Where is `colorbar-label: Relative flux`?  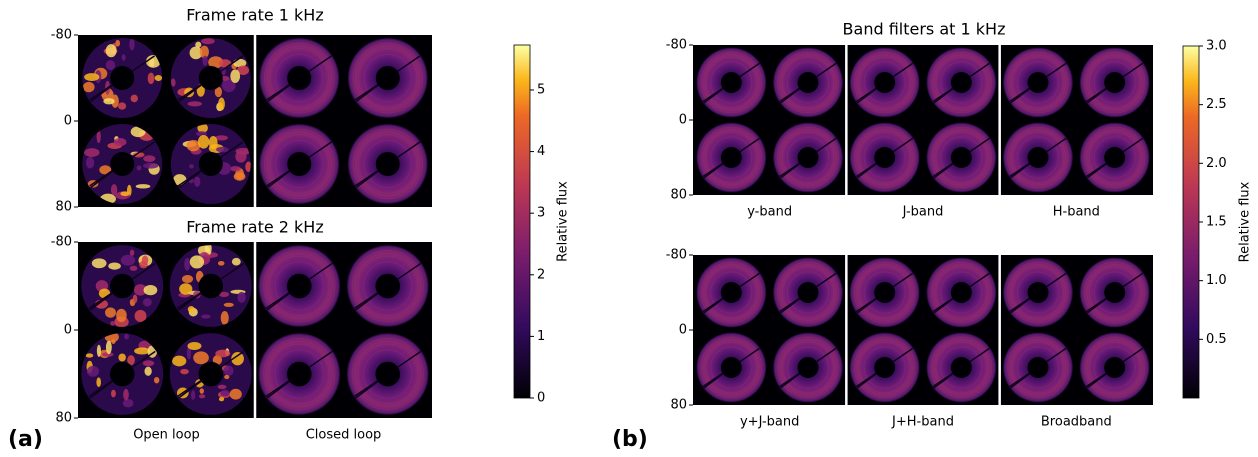
colorbar-label: Relative flux is located at coordinates (563, 221).